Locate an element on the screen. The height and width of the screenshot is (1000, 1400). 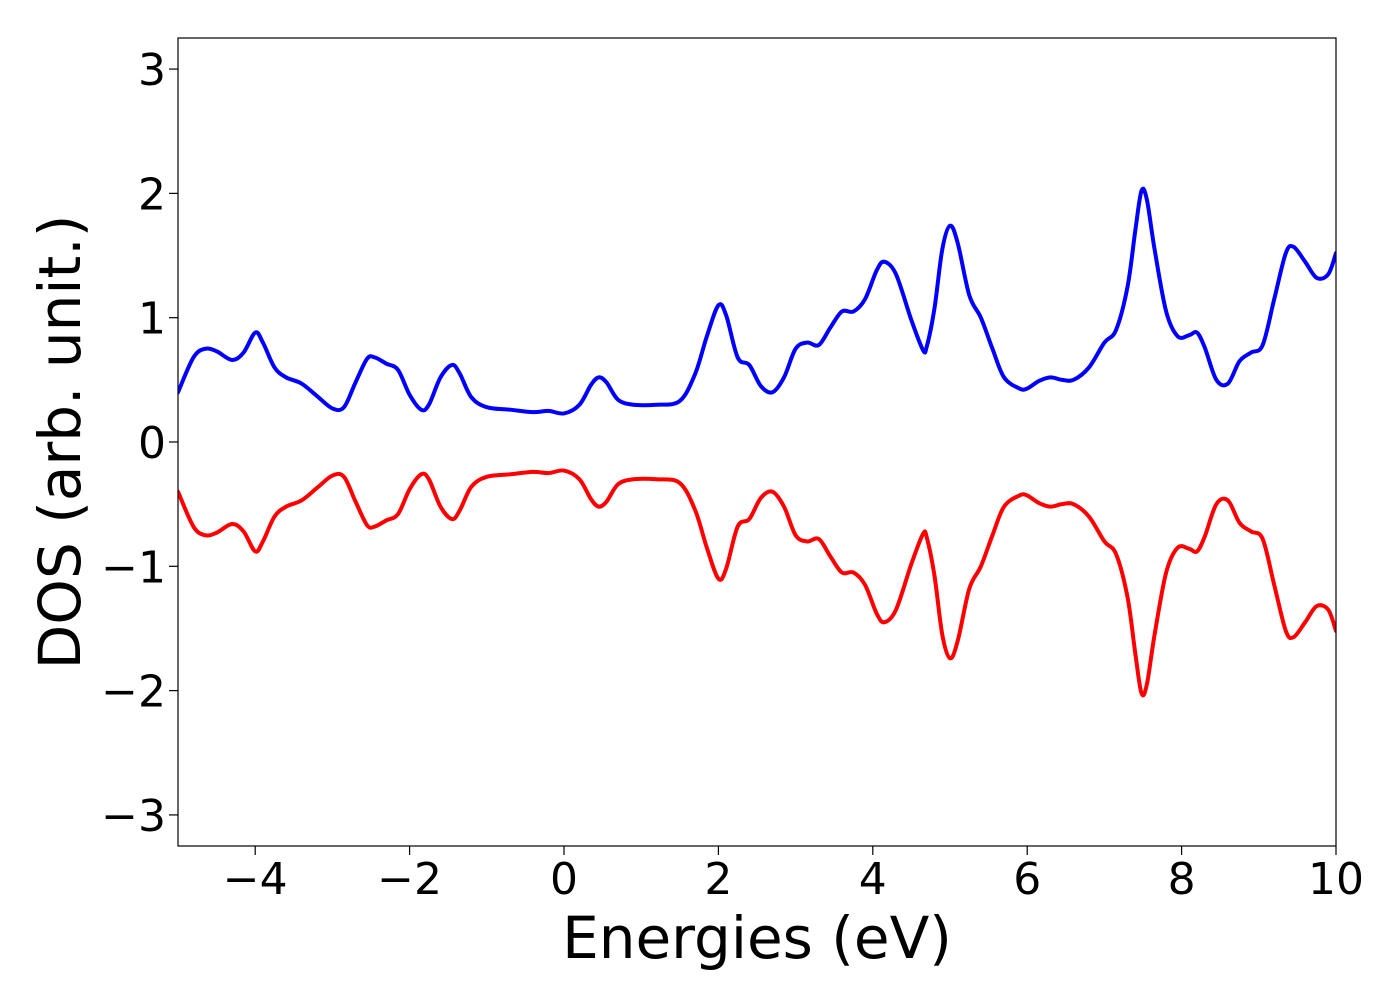
y-axis-label: DOS (arb. unit.) is located at coordinates (60, 442).